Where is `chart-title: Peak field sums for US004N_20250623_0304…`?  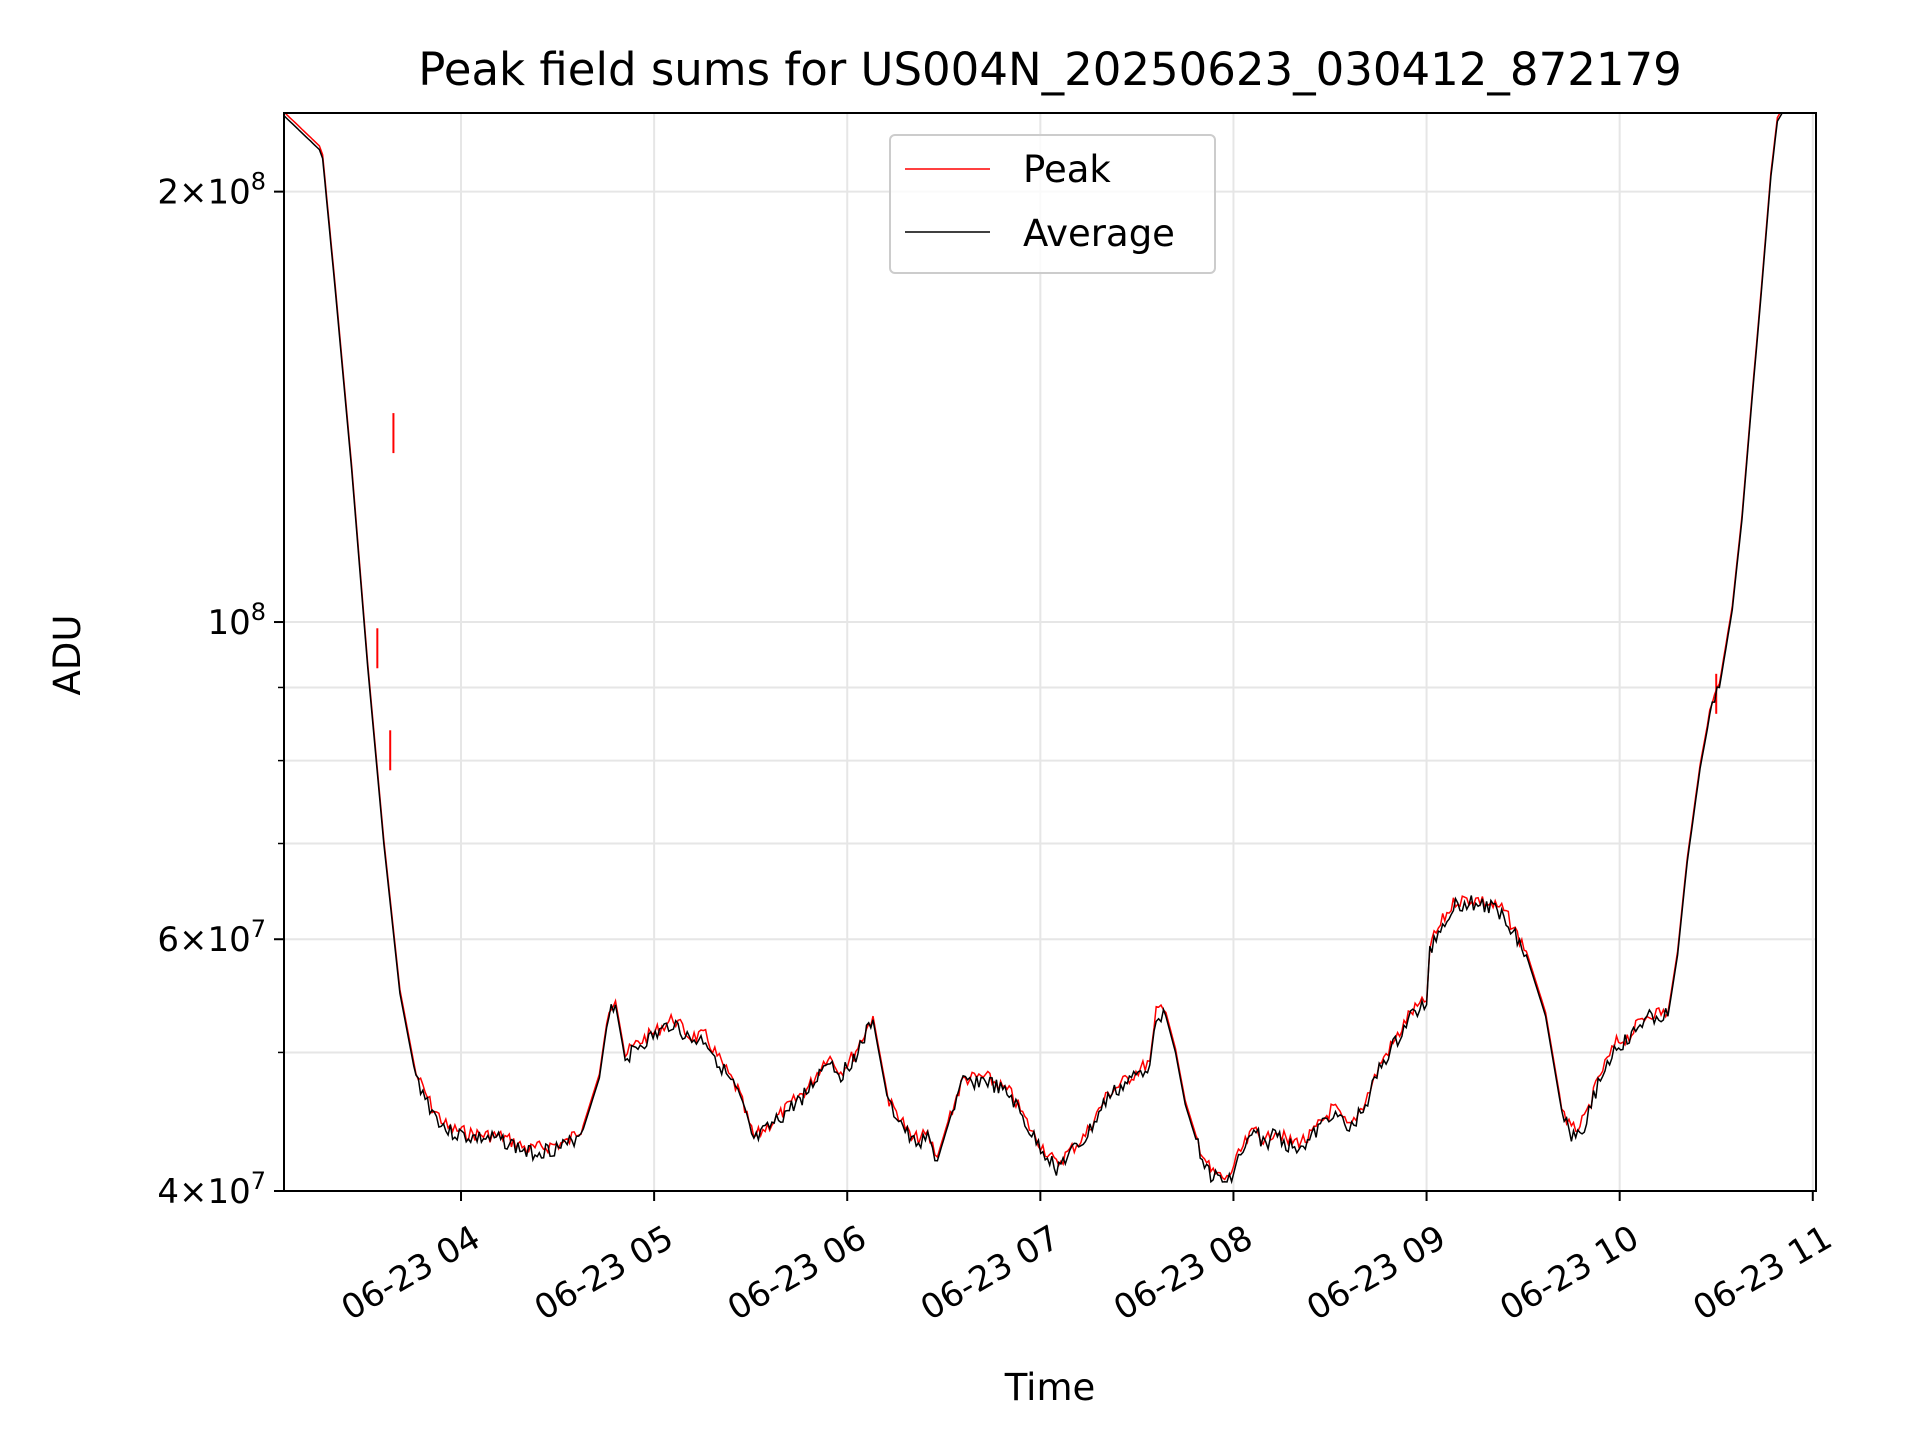
chart-title: Peak field sums for US004N_20250623_0304… is located at coordinates (1049, 69).